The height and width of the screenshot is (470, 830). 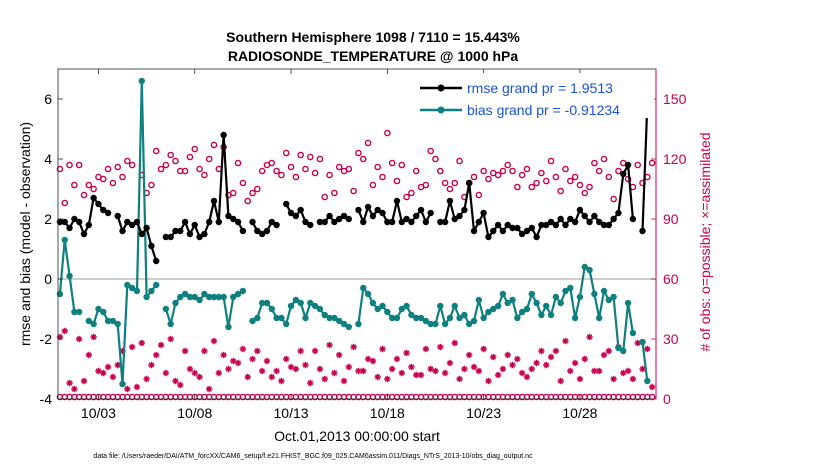 I want to click on y2-axis-label: # of obs: o=possible; ×=assimilated, so click(x=705, y=241).